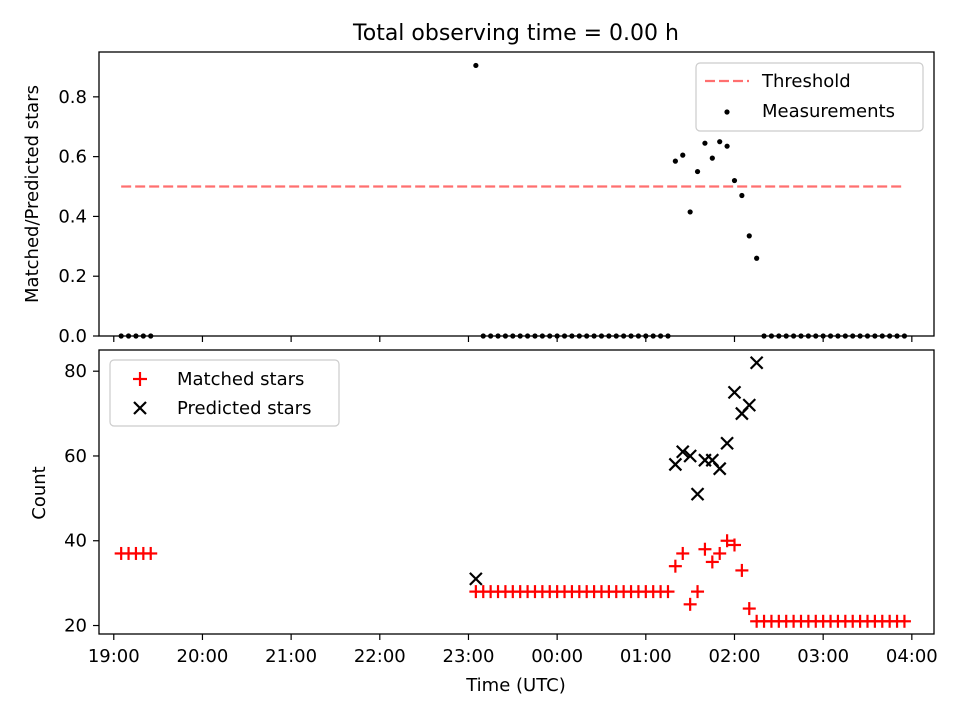 The width and height of the screenshot is (960, 720). I want to click on x-tick-label: 04:00, so click(912, 656).